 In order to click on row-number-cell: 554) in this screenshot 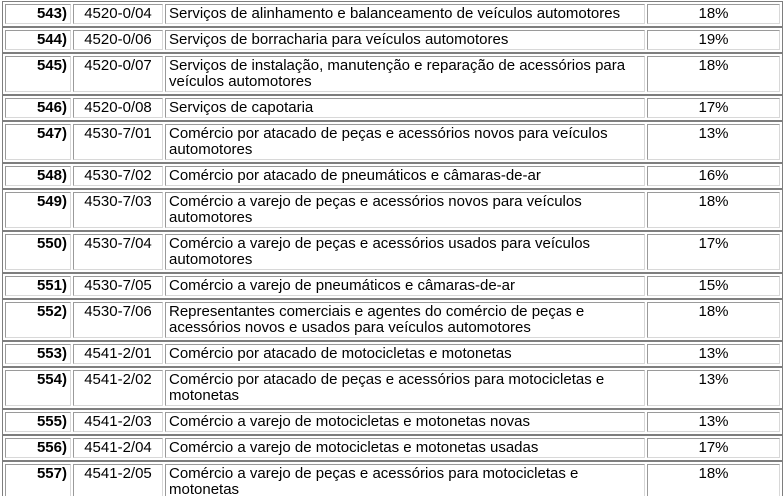, I will do `click(38, 388)`.